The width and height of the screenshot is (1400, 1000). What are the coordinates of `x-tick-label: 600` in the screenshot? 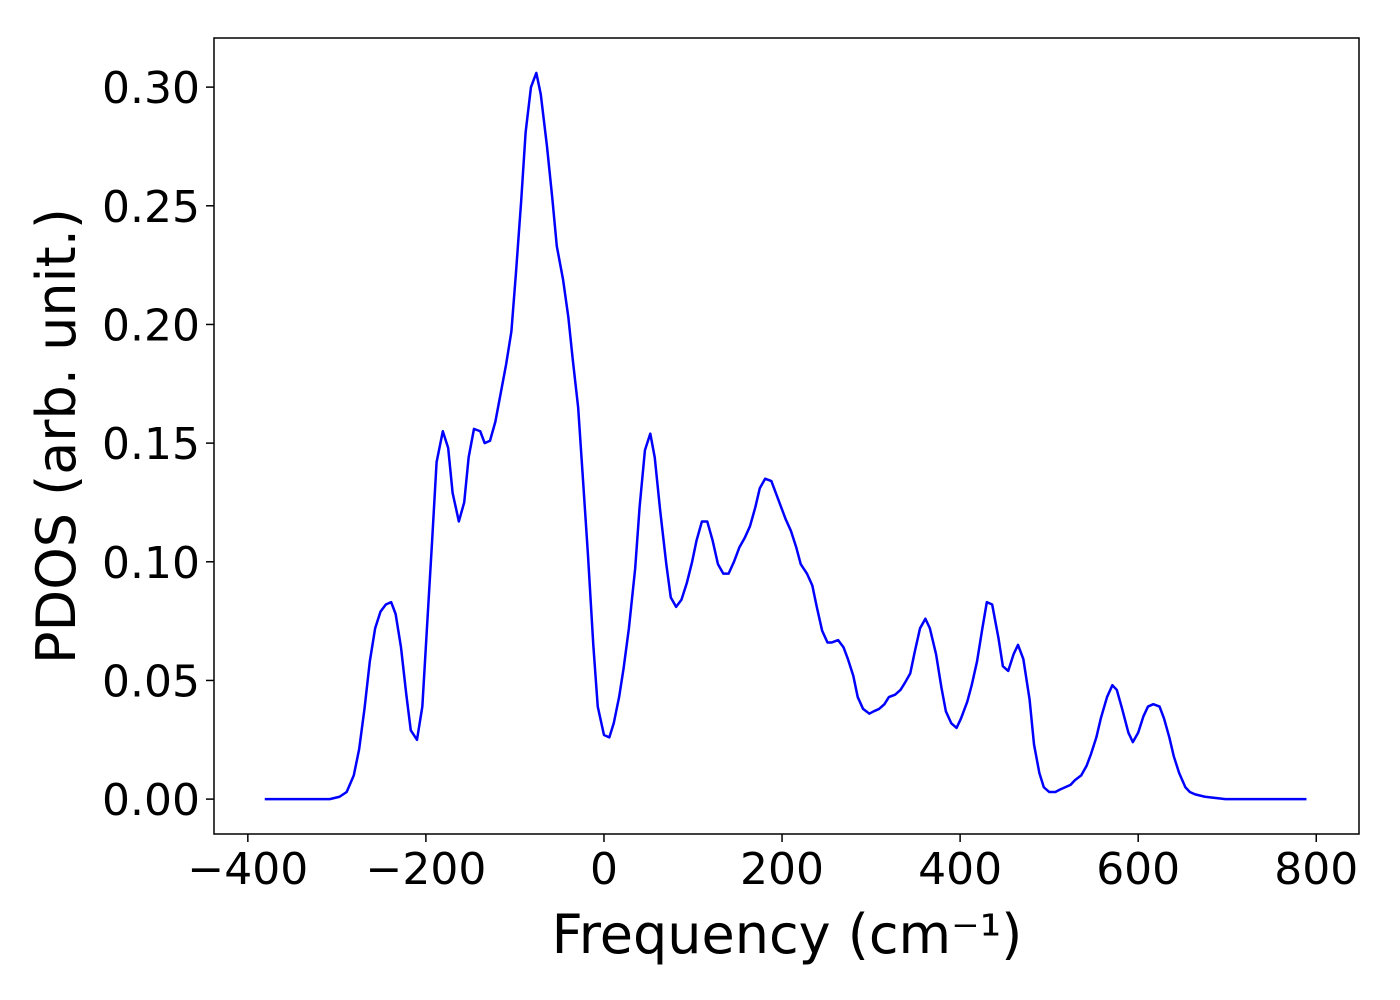 It's located at (1138, 869).